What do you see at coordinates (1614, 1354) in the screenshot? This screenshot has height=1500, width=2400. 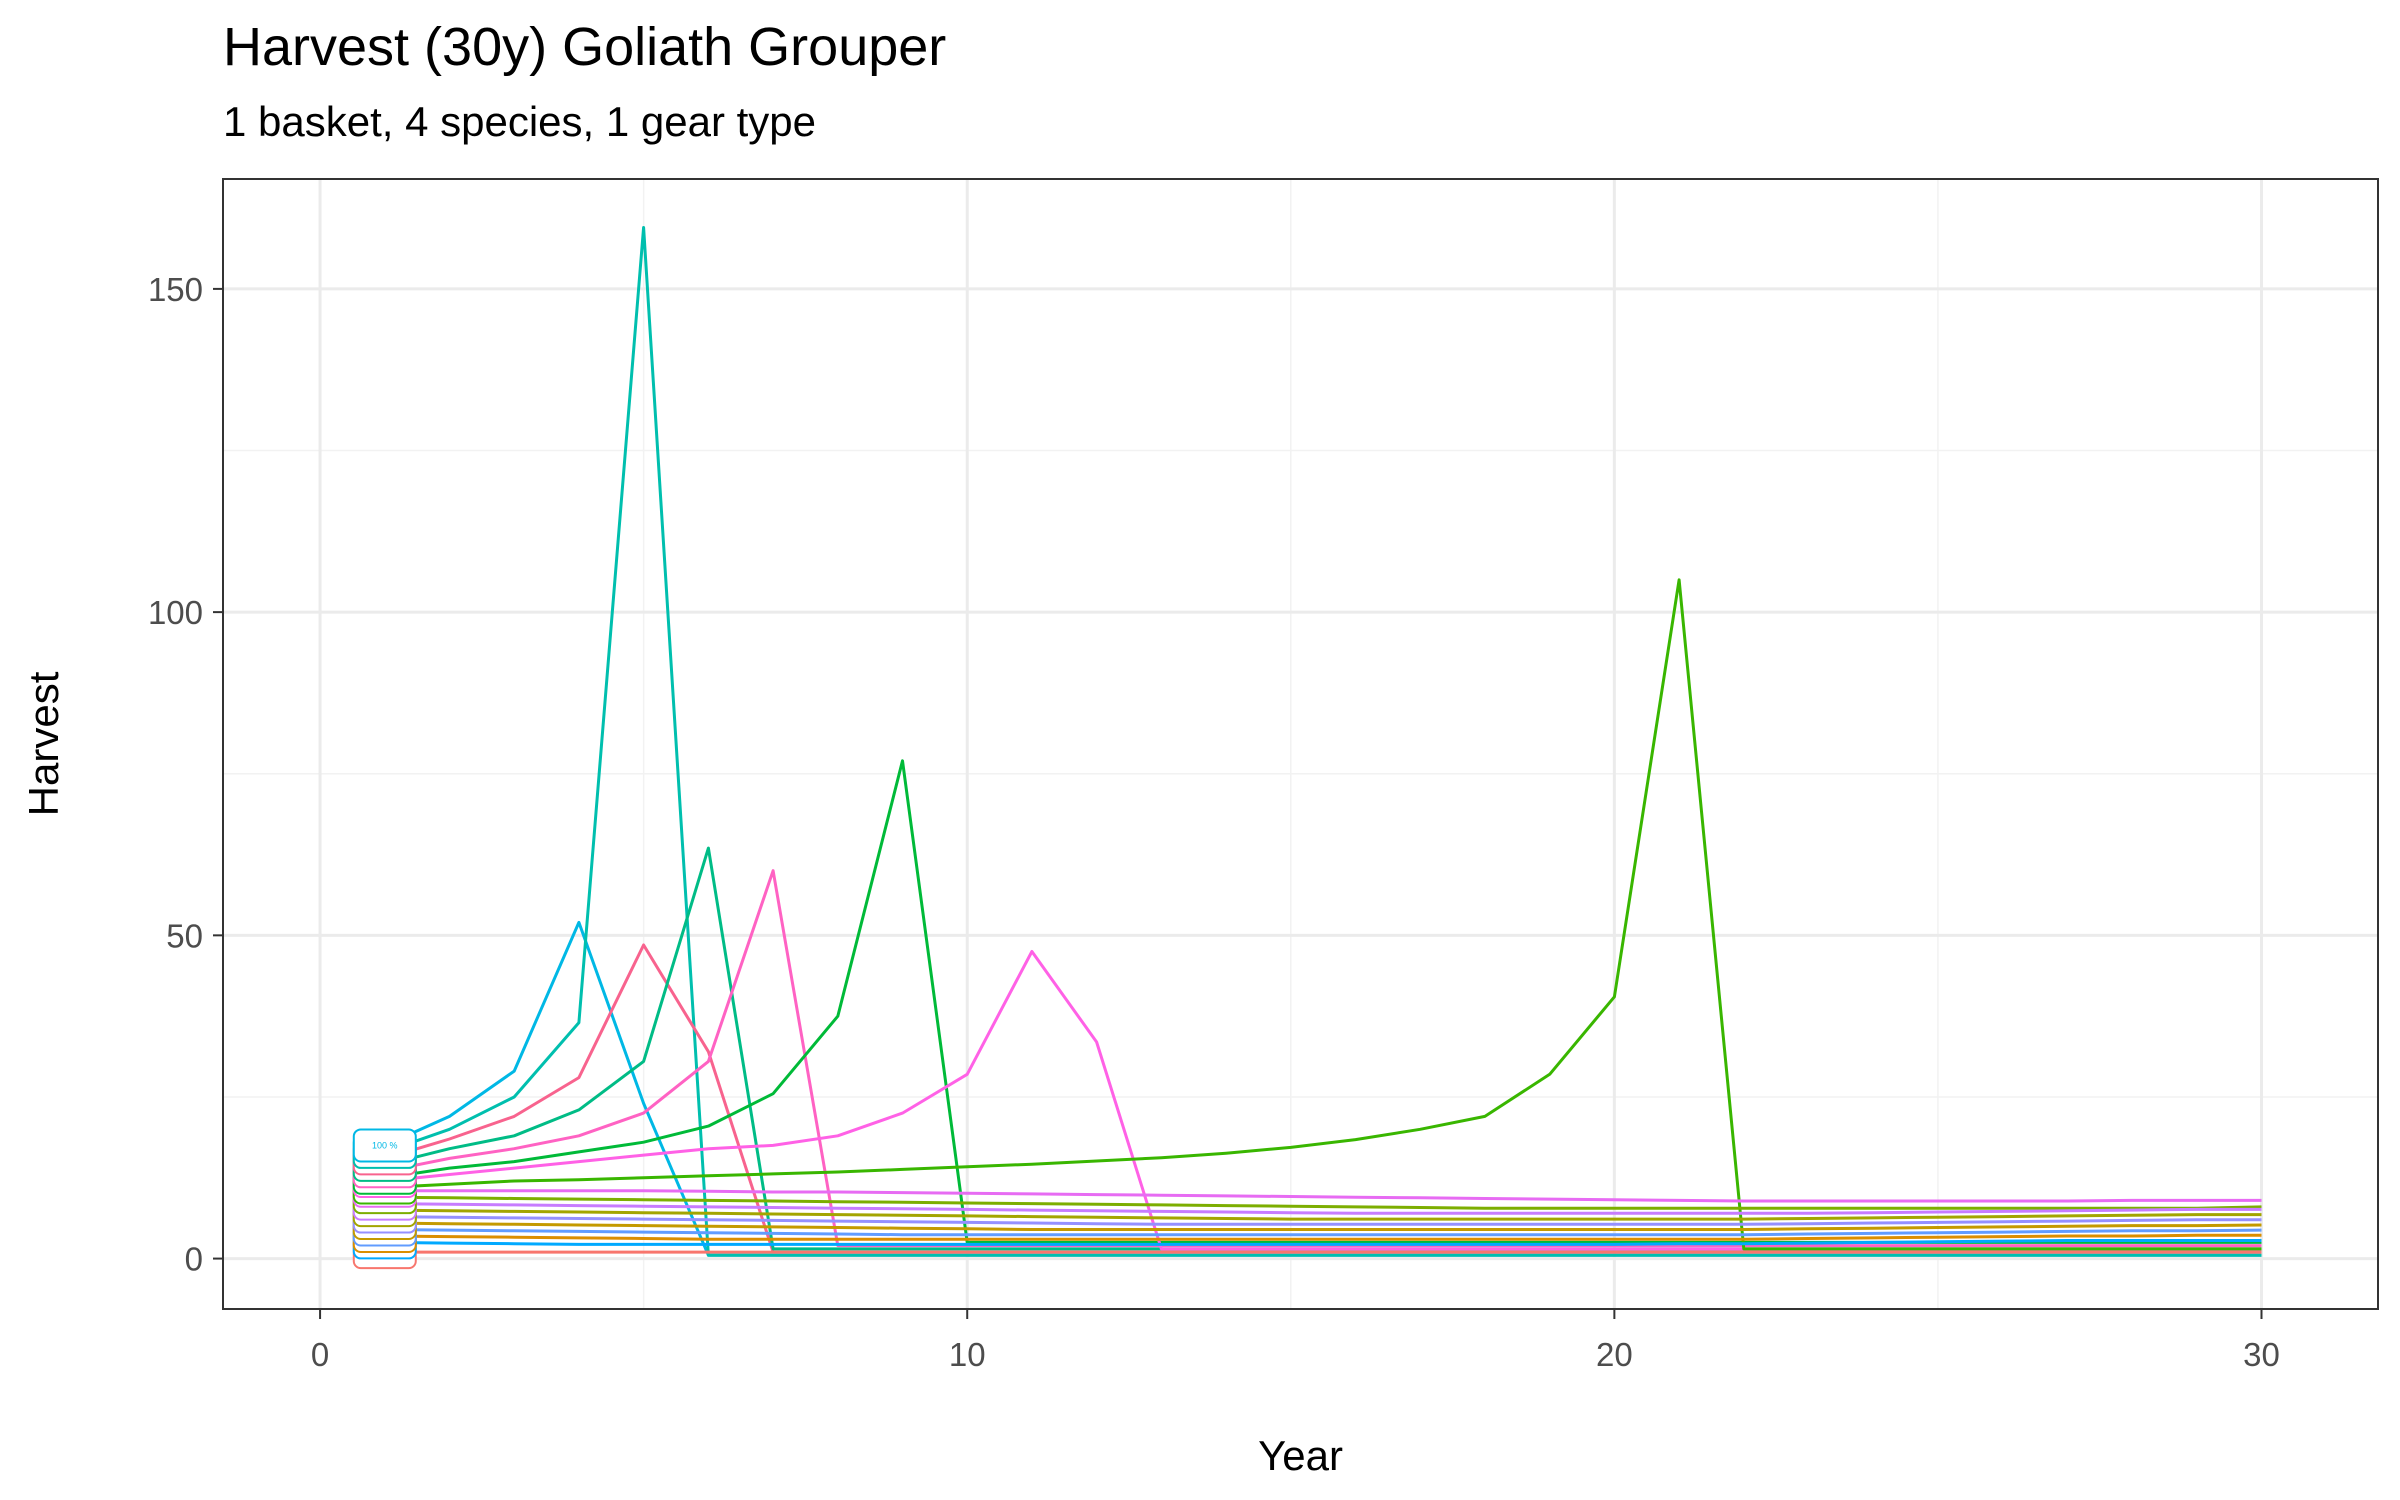 I see `x-tick-label: 20` at bounding box center [1614, 1354].